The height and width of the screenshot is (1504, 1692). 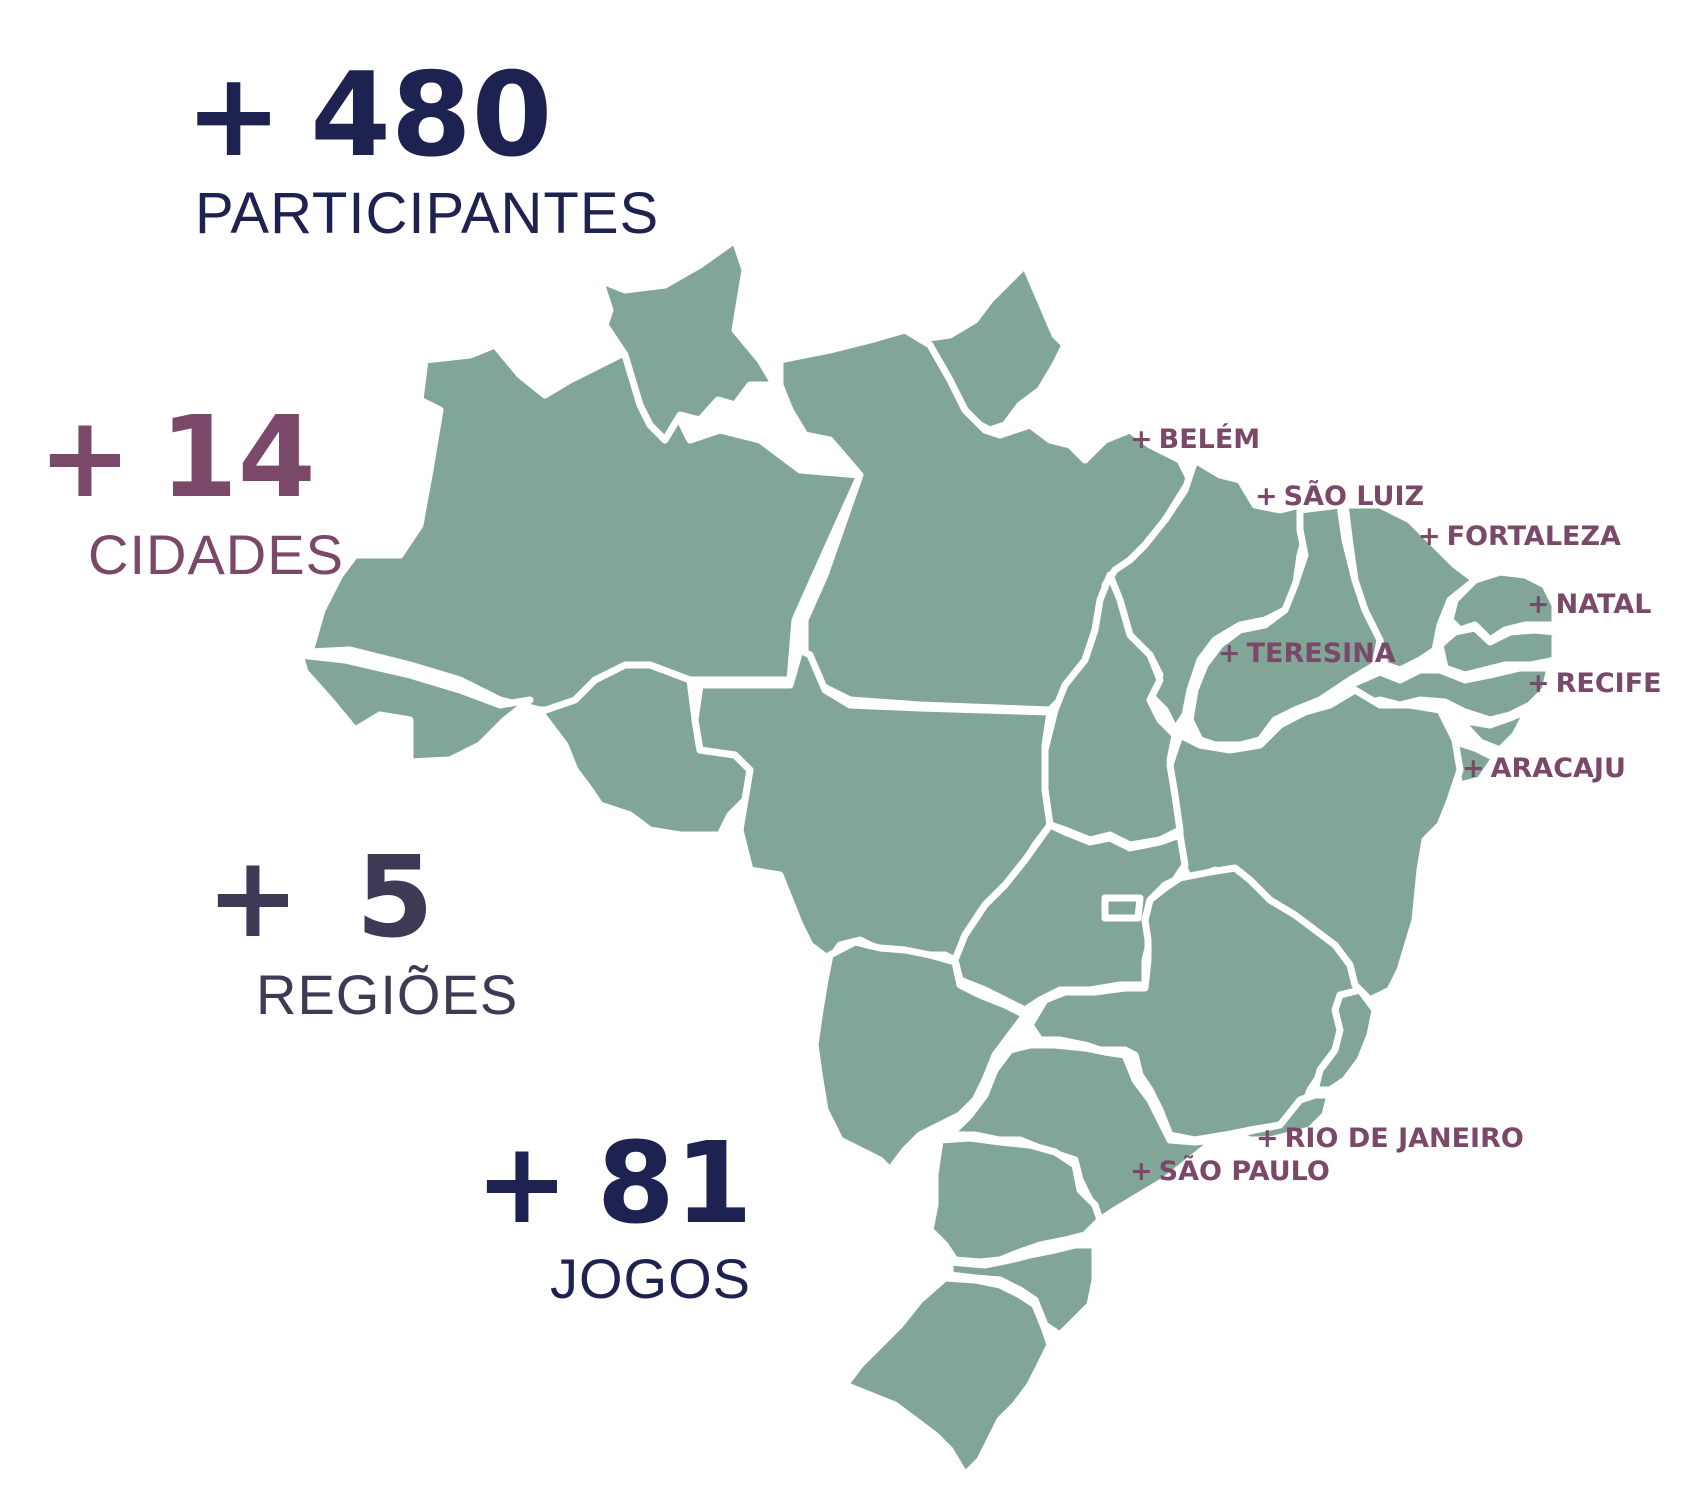 I want to click on stat-cidades: +14 CIDADES, so click(x=191, y=494).